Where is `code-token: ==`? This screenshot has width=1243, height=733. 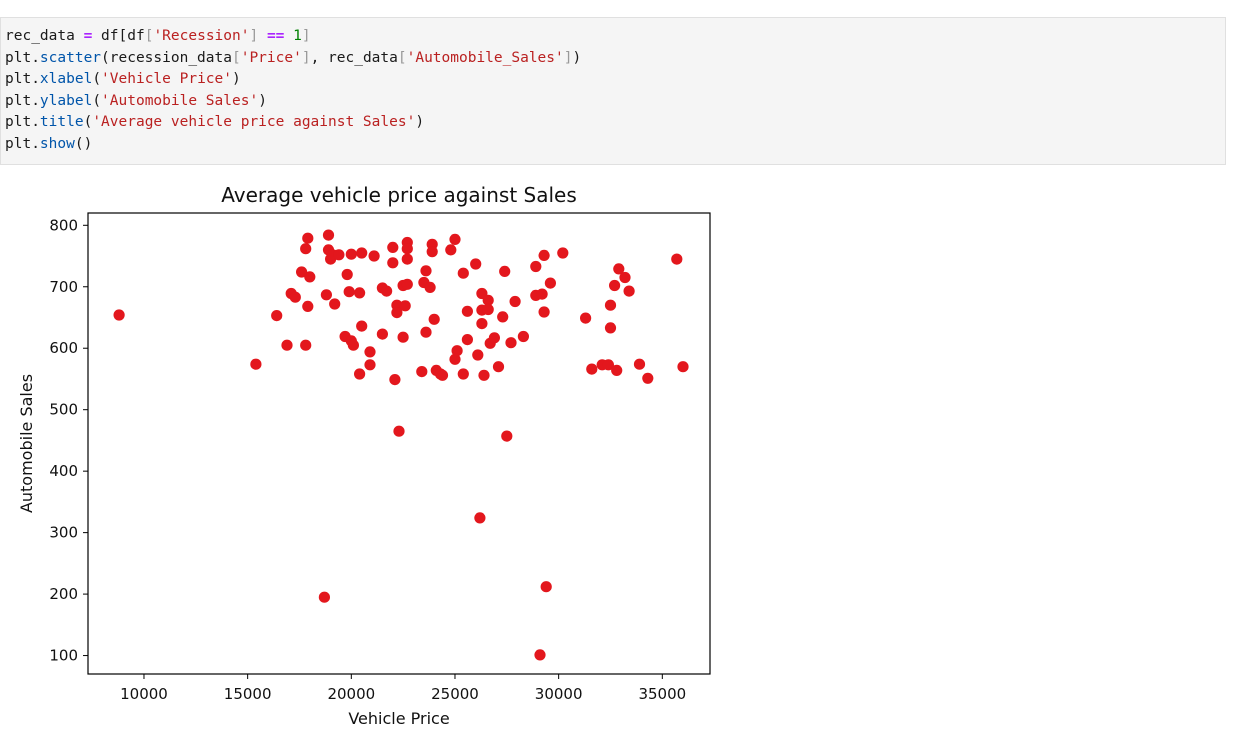
code-token: == is located at coordinates (275, 36).